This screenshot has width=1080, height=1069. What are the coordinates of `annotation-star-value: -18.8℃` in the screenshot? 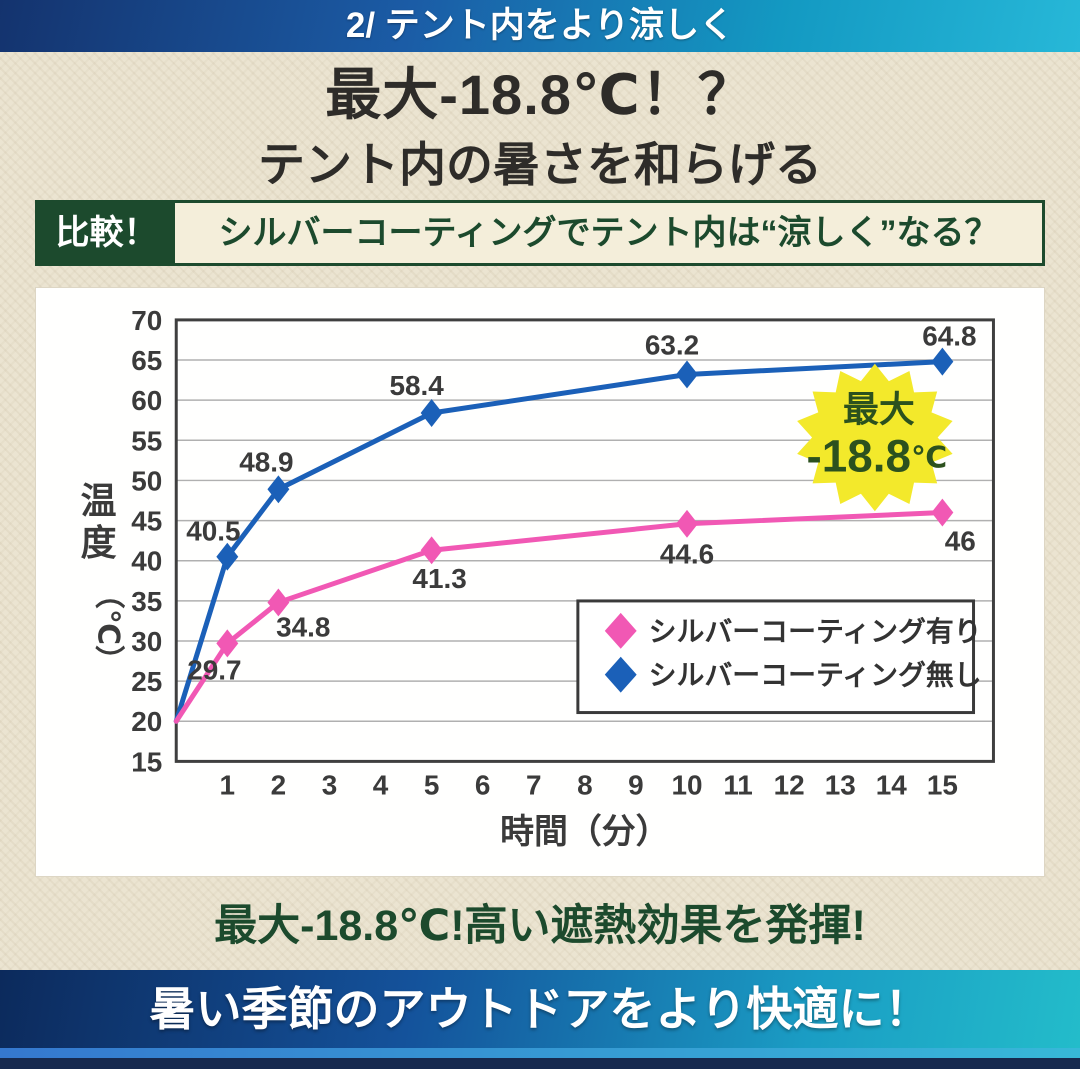 It's located at (877, 455).